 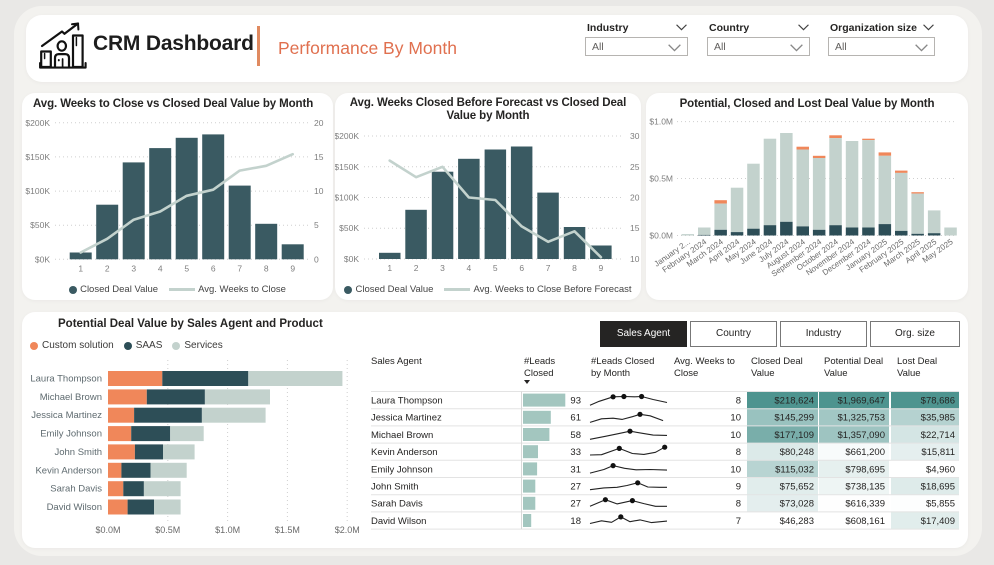 I want to click on svg-text: $738,135, so click(x=865, y=487).